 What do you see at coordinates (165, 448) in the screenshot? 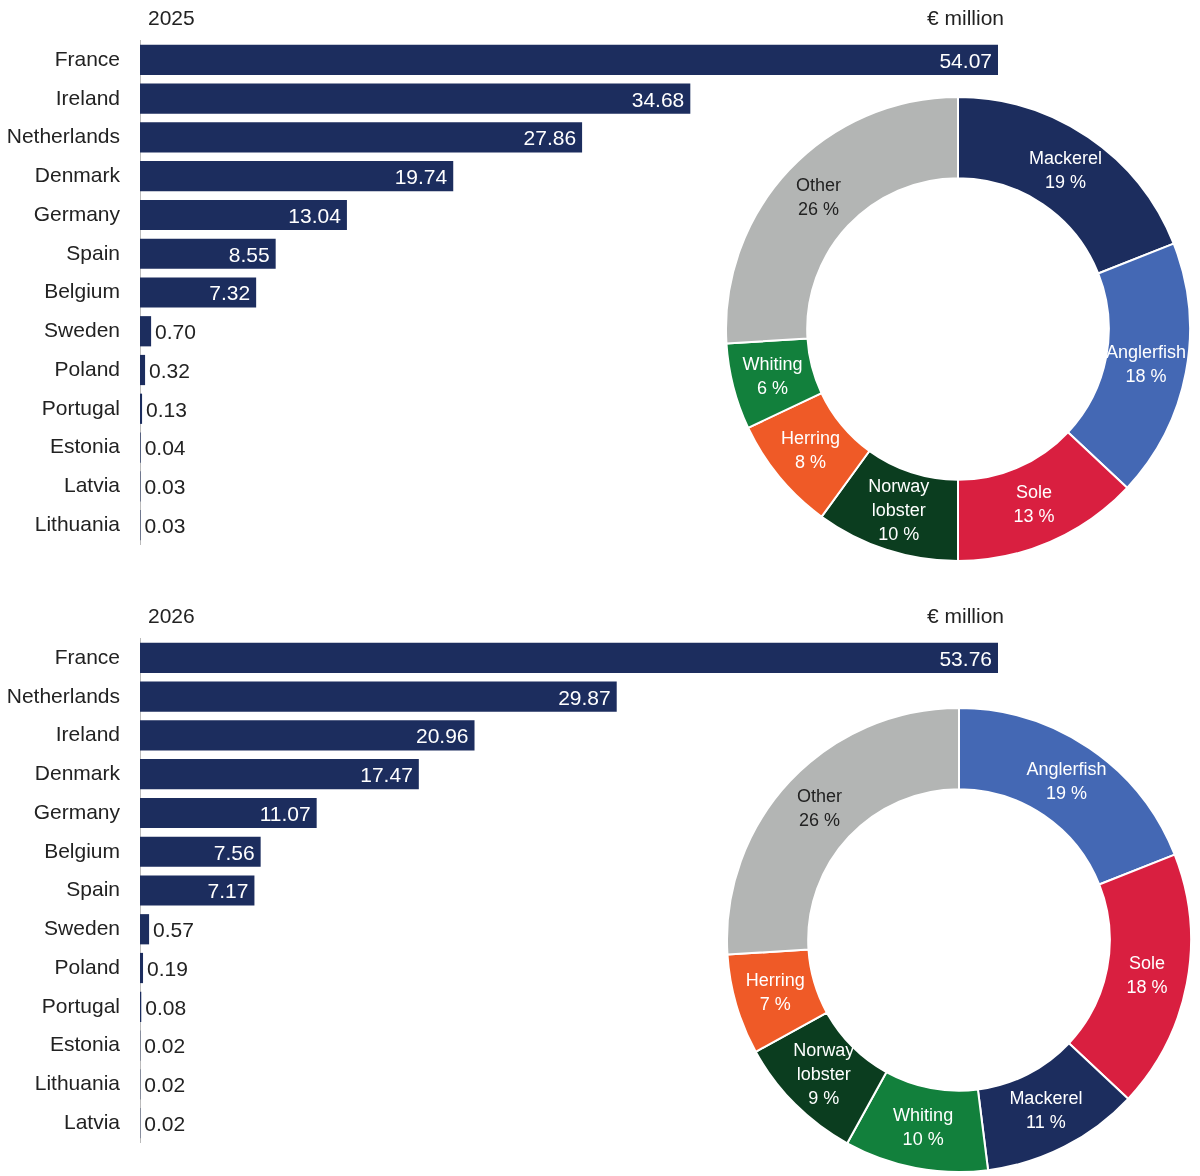
I see `data-label: 0.04` at bounding box center [165, 448].